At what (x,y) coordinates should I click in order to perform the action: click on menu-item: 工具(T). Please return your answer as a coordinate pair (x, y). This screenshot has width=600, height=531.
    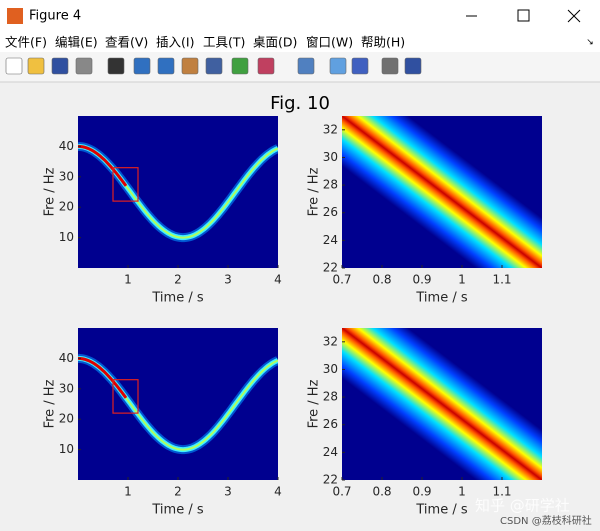
    Looking at the image, I should click on (224, 42).